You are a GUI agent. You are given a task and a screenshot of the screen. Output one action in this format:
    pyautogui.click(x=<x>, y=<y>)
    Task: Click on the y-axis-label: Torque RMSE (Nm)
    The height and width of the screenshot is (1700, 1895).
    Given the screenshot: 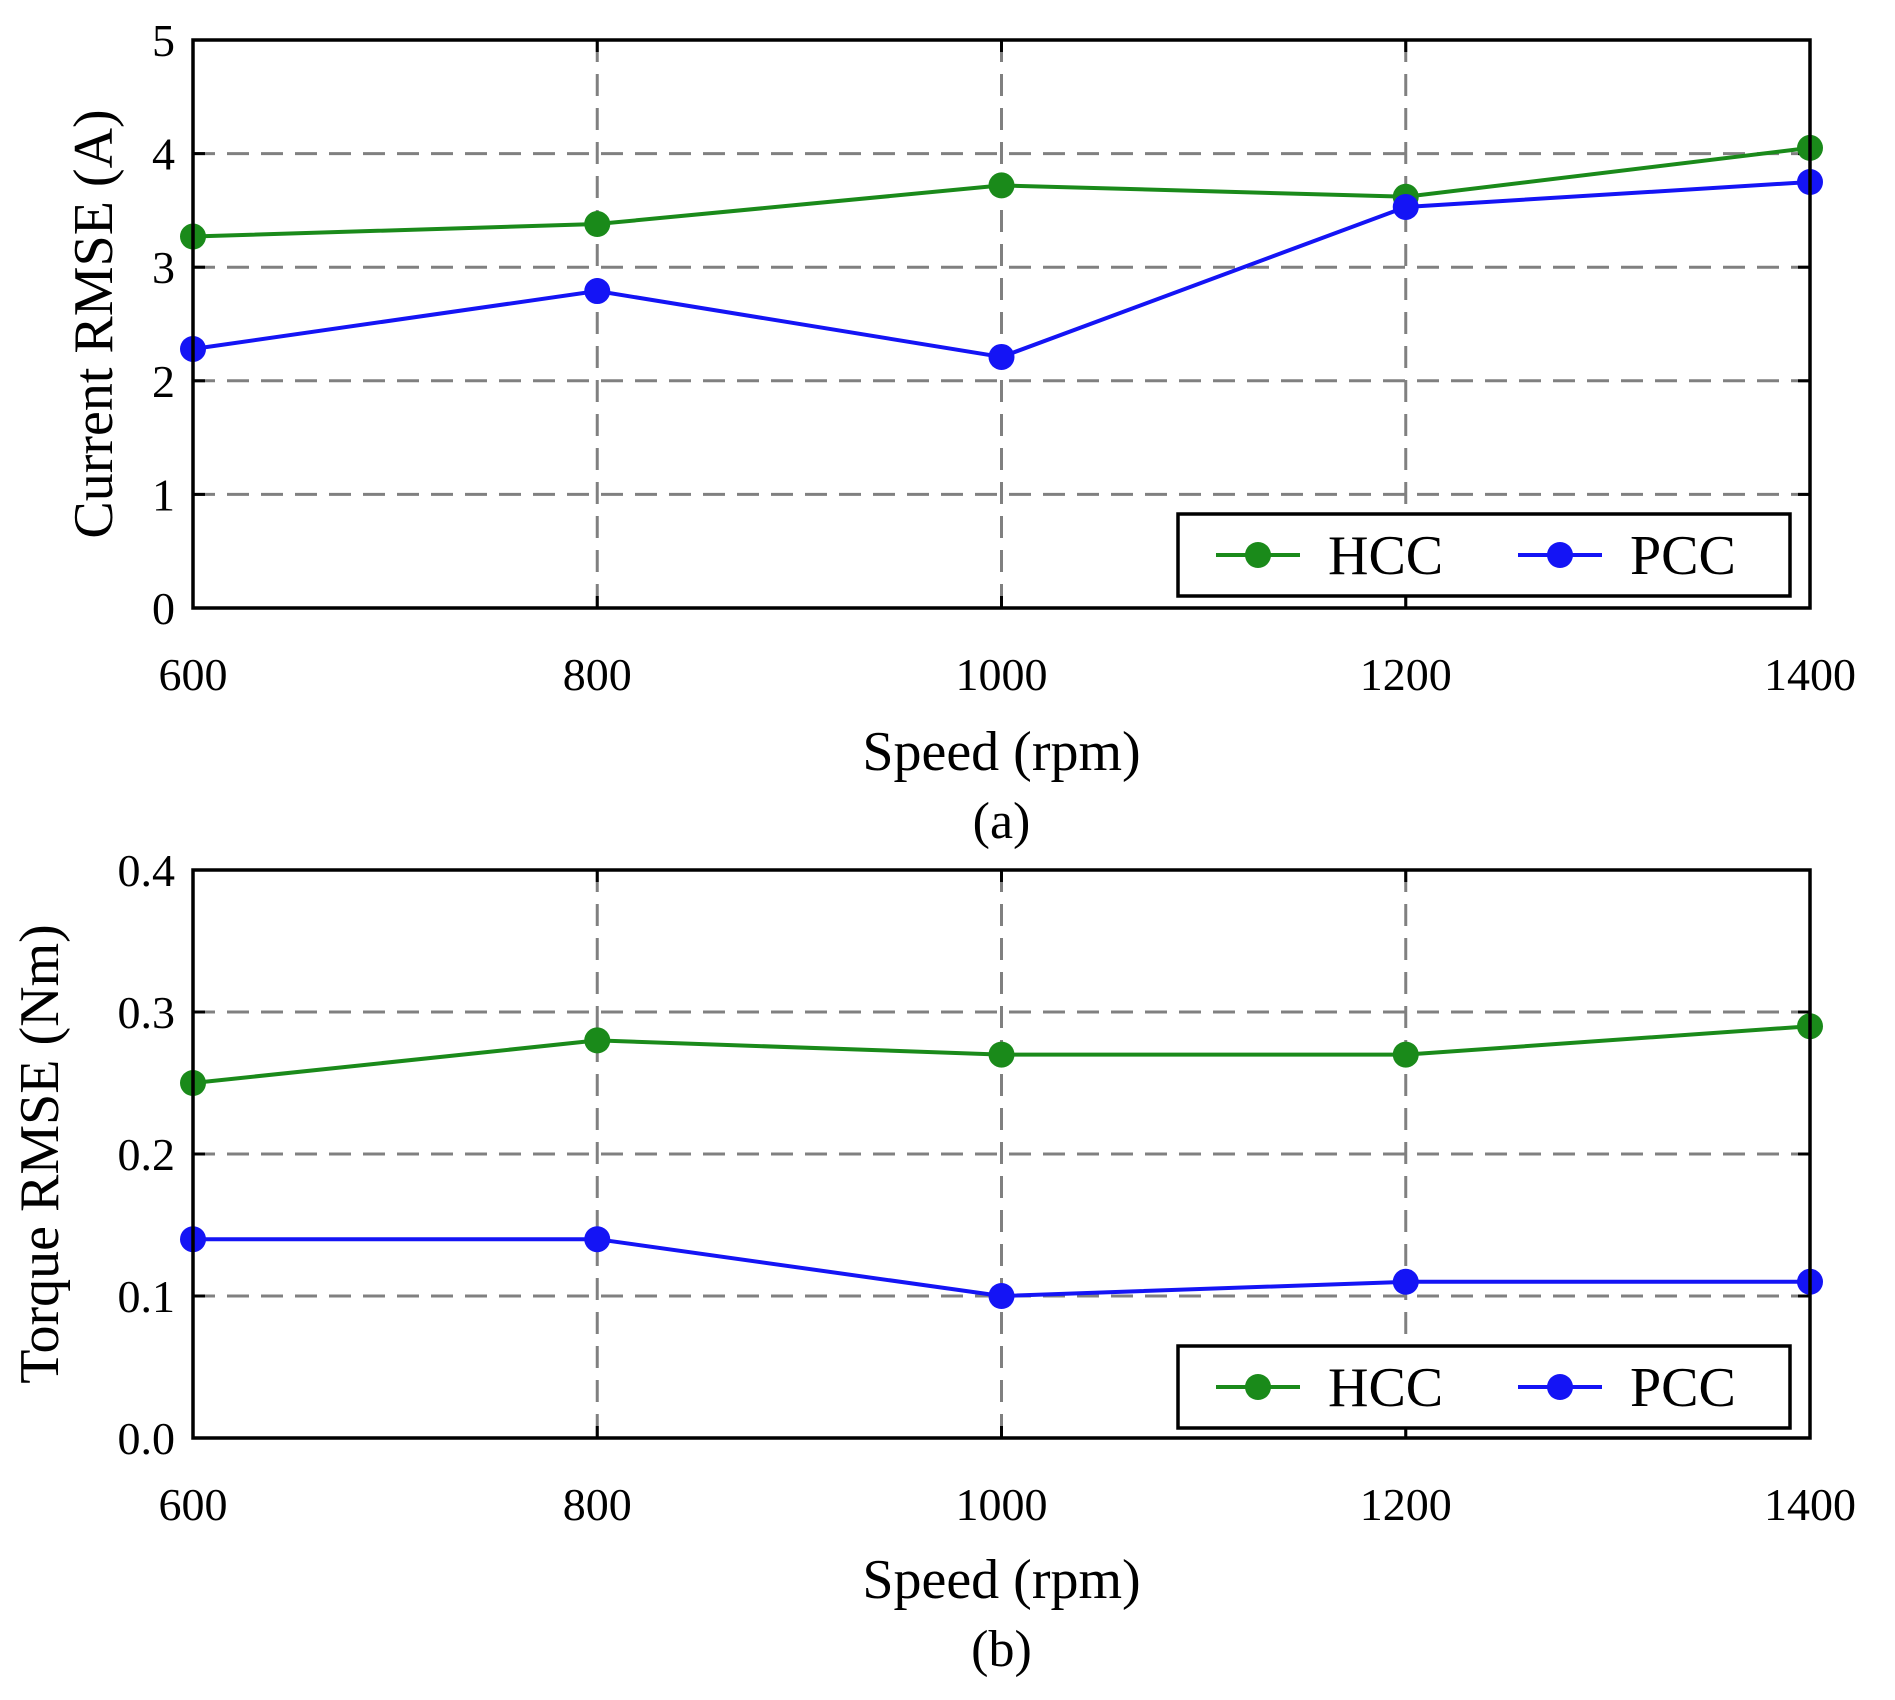 What is the action you would take?
    pyautogui.click(x=40, y=1154)
    